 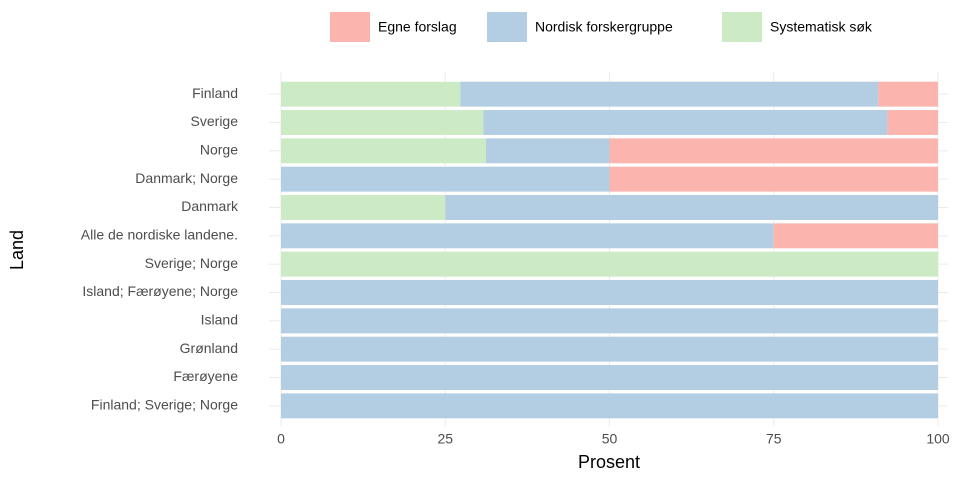 What do you see at coordinates (281, 439) in the screenshot?
I see `x-tick-label: 0` at bounding box center [281, 439].